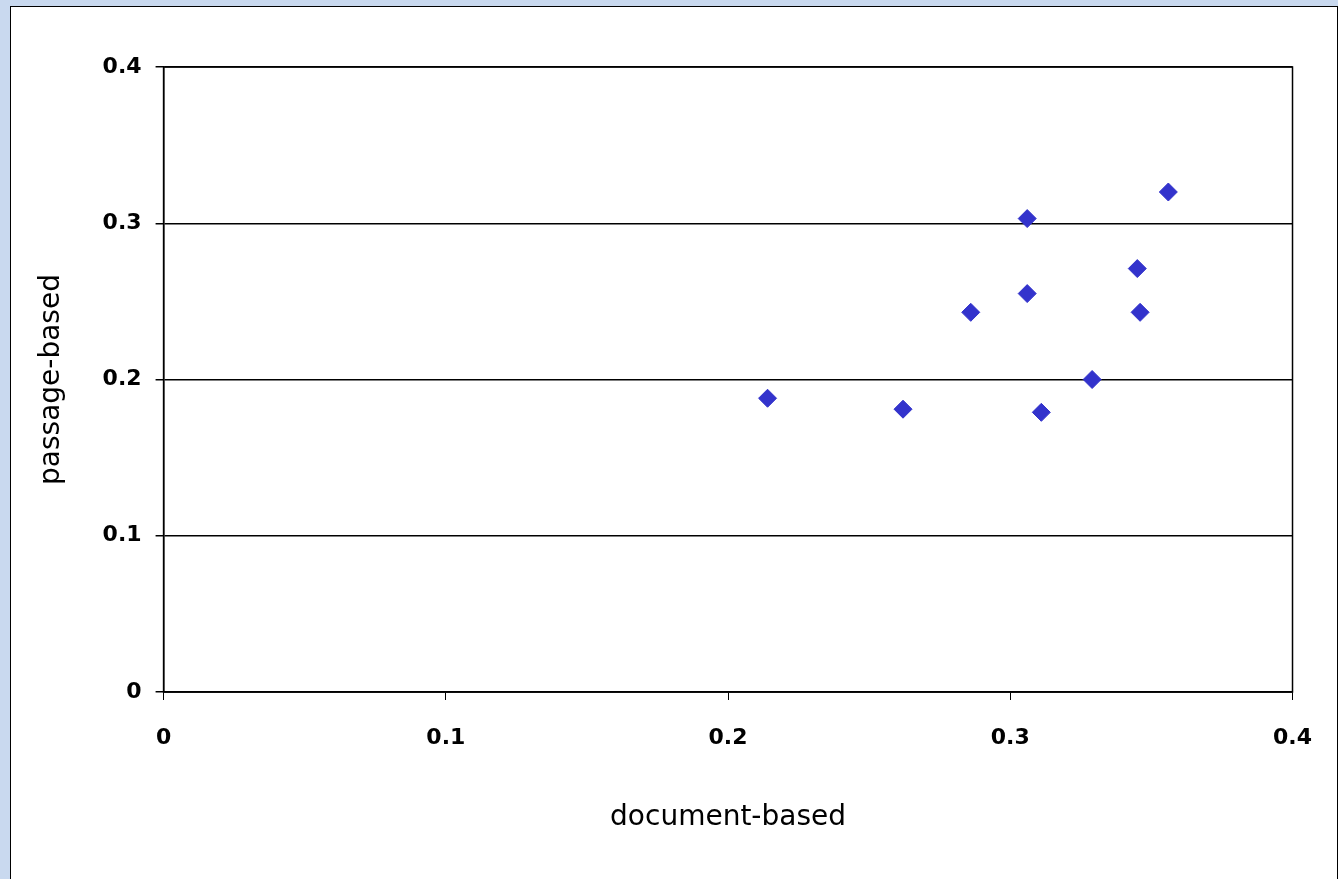  I want to click on x-axis-title: document-based, so click(728, 816).